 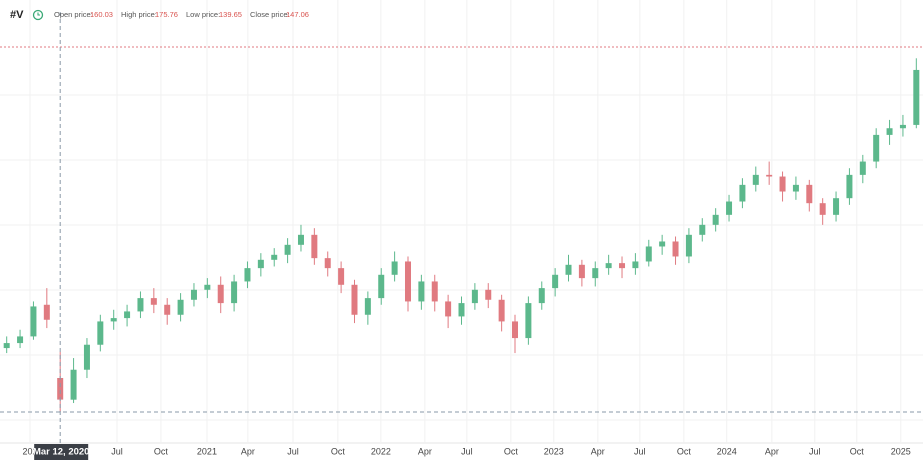 I want to click on x-tick-label: 2021, so click(x=207, y=451).